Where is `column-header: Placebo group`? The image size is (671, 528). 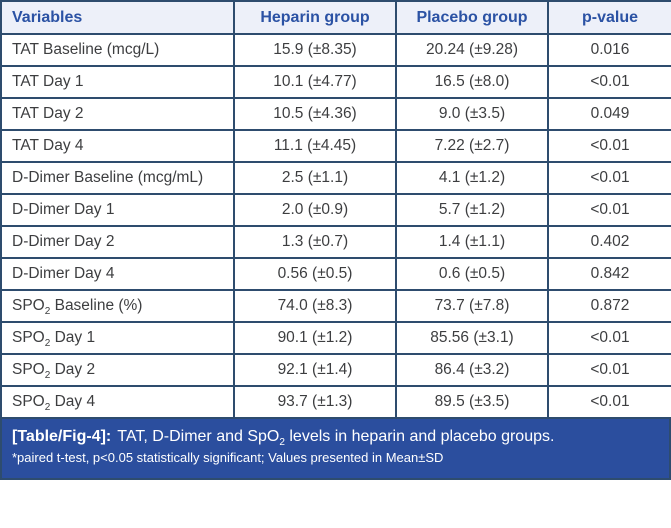
column-header: Placebo group is located at coordinates (472, 17).